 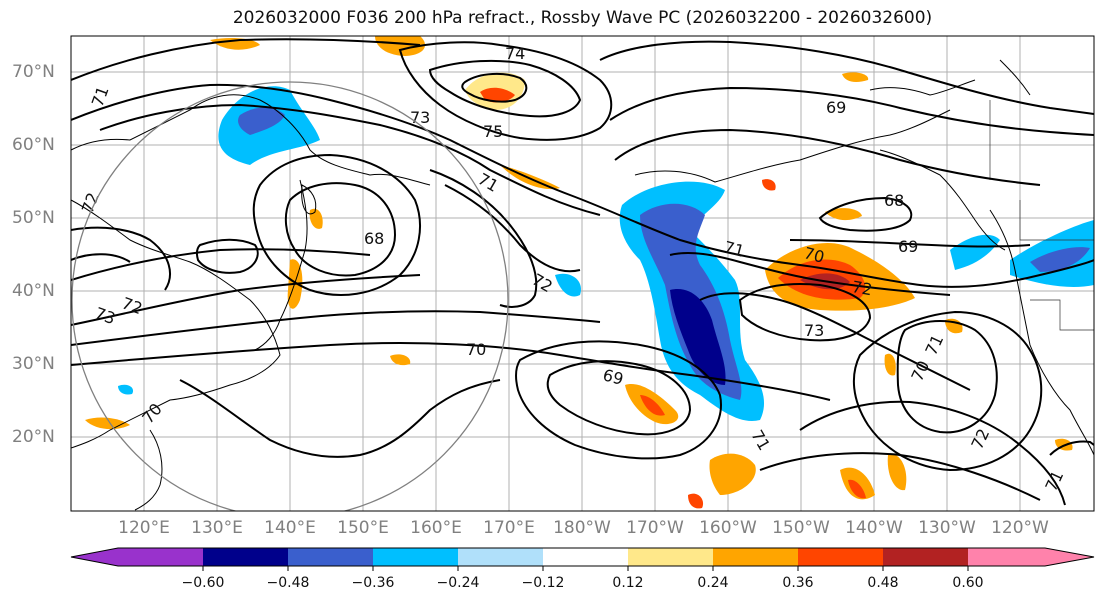 I want to click on lon-label: 170°E, so click(x=509, y=528).